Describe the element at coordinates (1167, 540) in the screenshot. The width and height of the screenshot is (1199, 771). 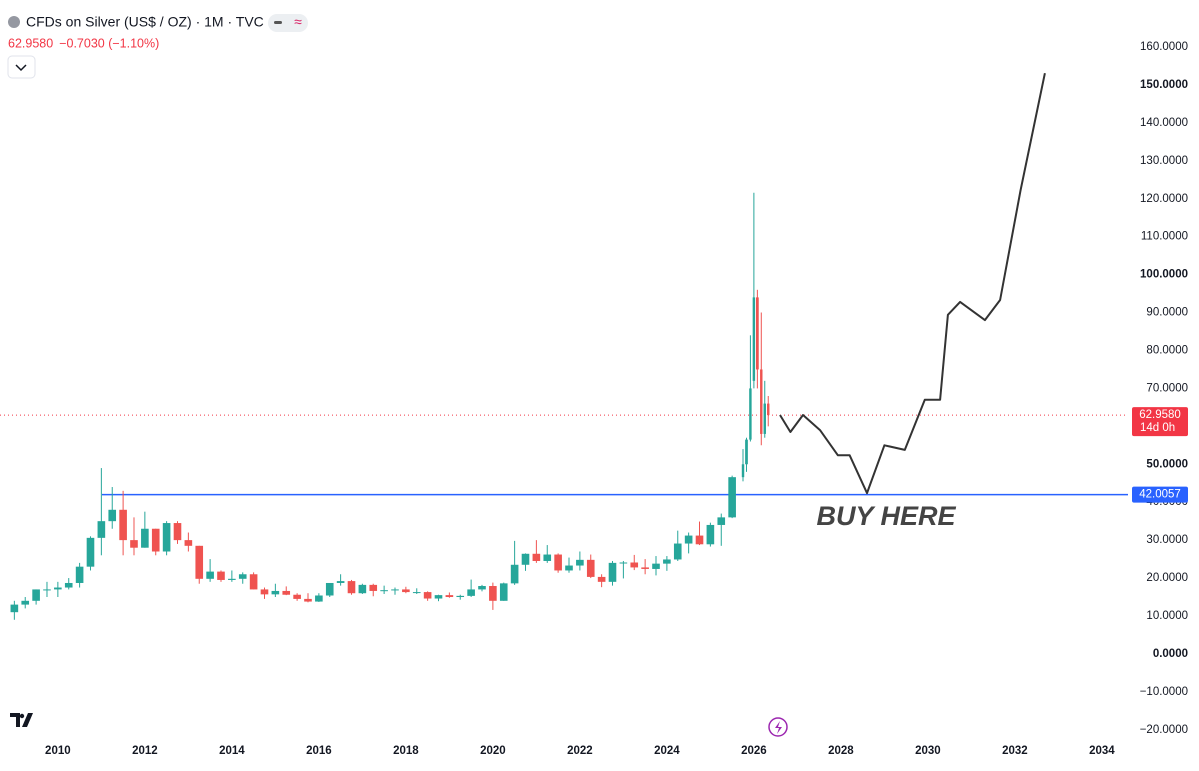
I see `y-tick-label: 30.0000` at that location.